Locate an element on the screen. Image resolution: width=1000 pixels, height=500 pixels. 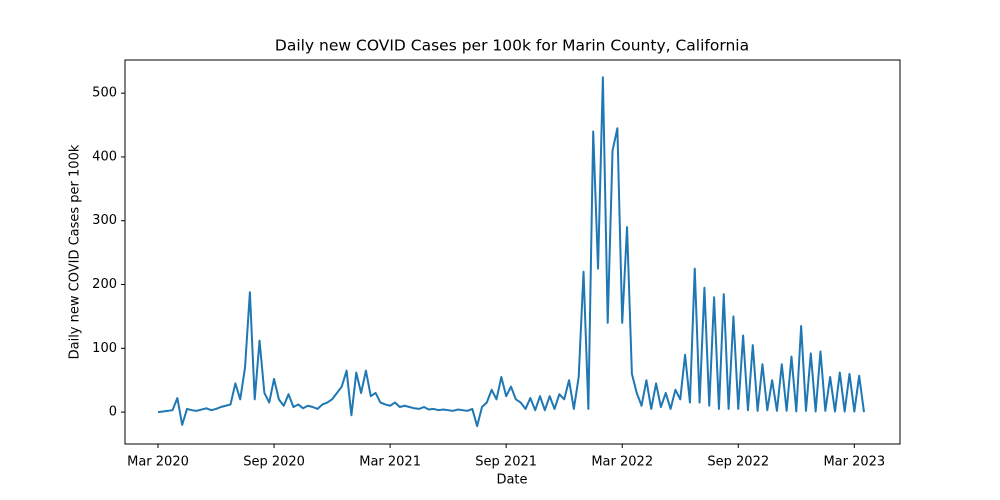
x-tick-label: Sep 2020 is located at coordinates (274, 462).